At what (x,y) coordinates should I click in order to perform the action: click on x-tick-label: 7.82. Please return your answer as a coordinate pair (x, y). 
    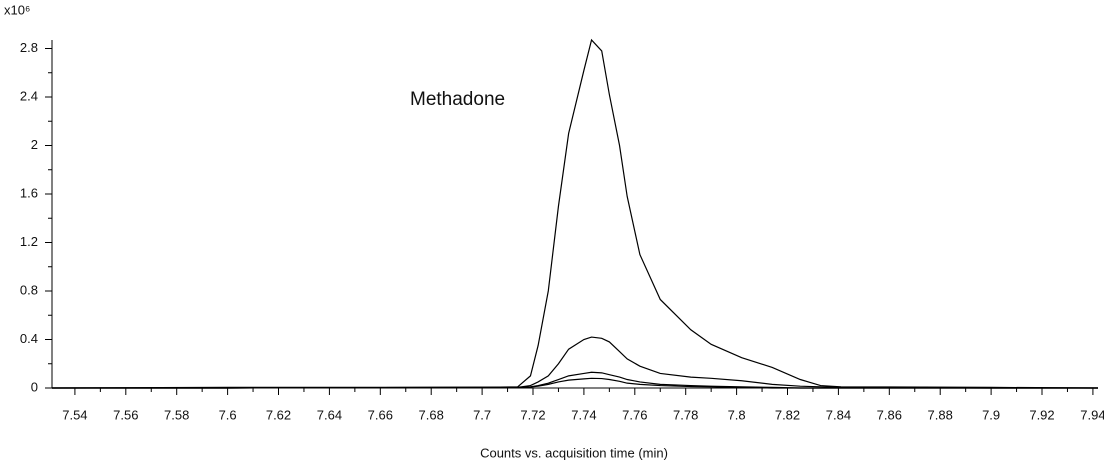
    Looking at the image, I should click on (787, 414).